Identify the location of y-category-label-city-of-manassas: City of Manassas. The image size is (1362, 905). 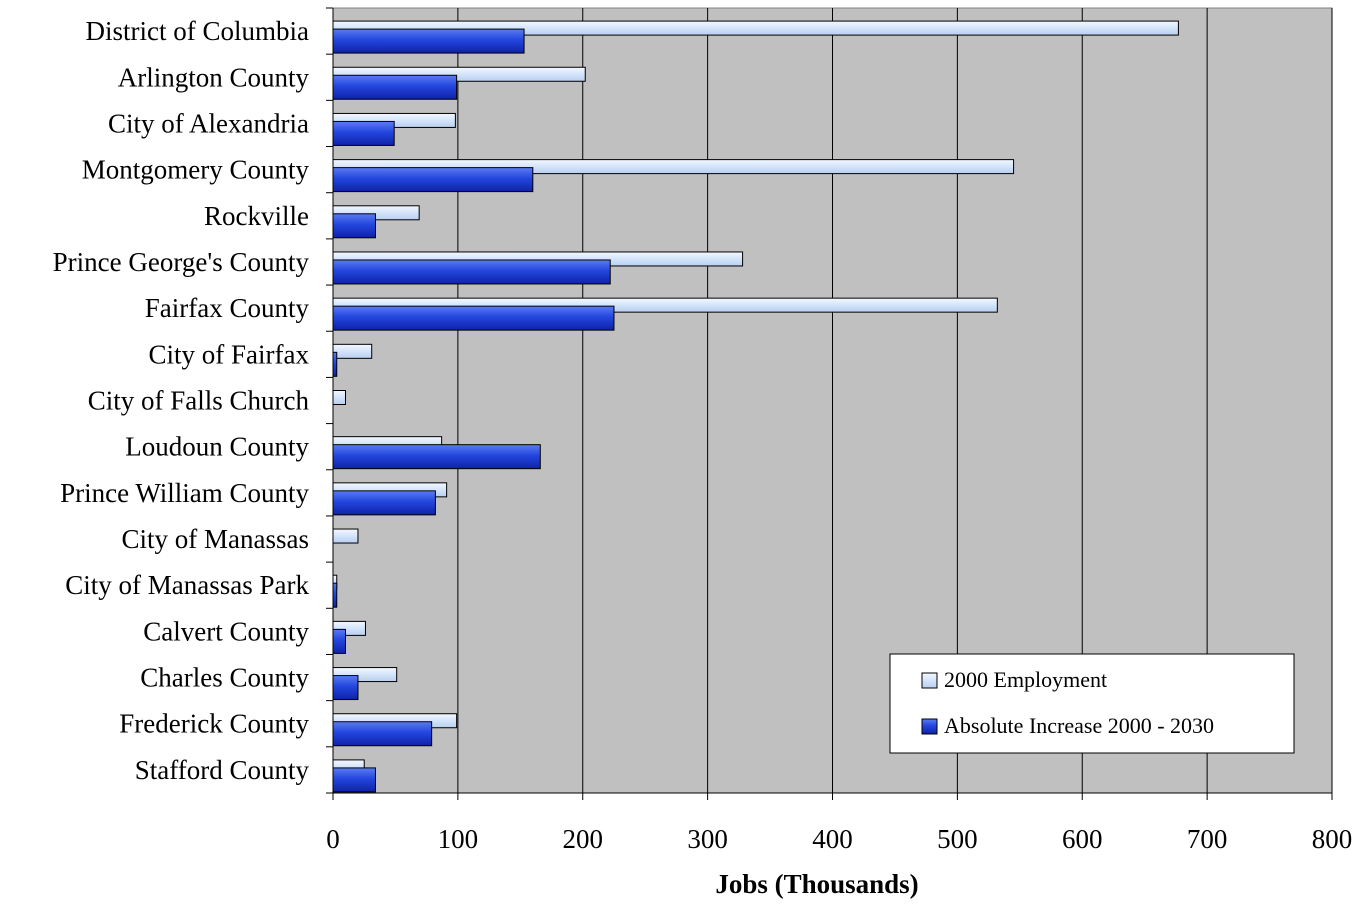
(215, 539).